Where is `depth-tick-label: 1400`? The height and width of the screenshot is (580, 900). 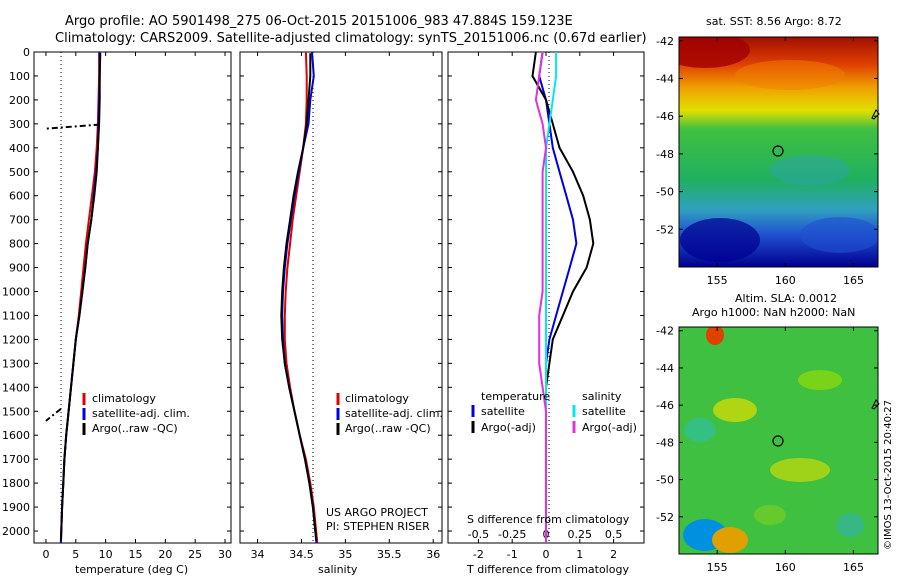 depth-tick-label: 1400 is located at coordinates (16, 387).